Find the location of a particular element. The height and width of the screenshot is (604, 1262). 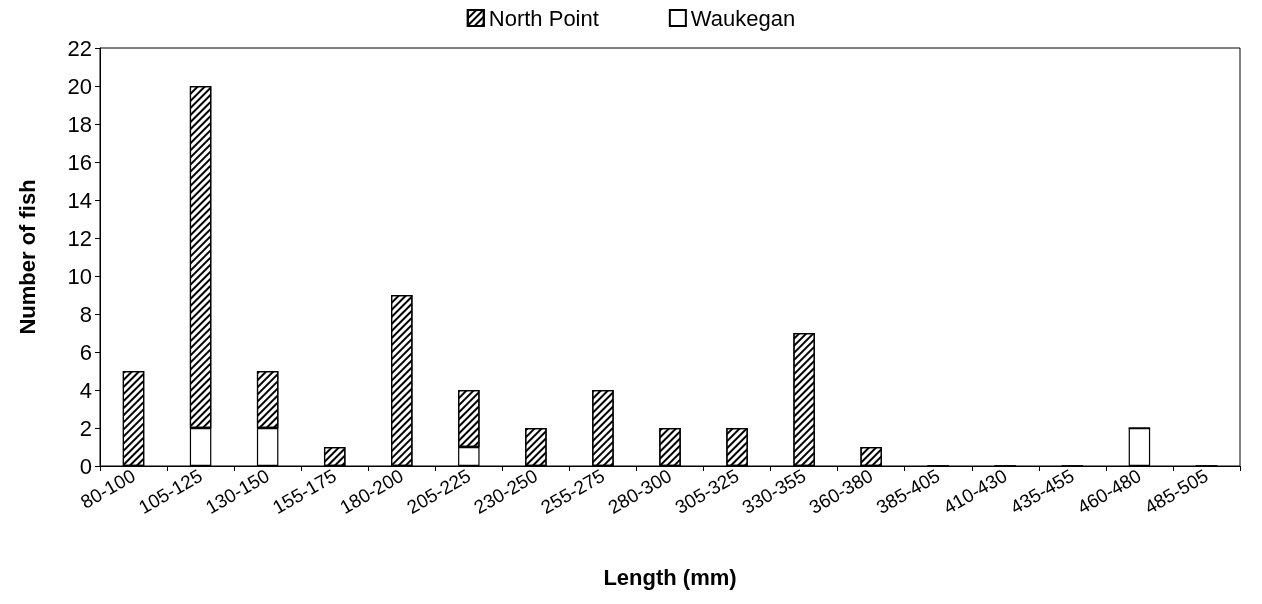

y-tick-label: 20 is located at coordinates (79, 86).